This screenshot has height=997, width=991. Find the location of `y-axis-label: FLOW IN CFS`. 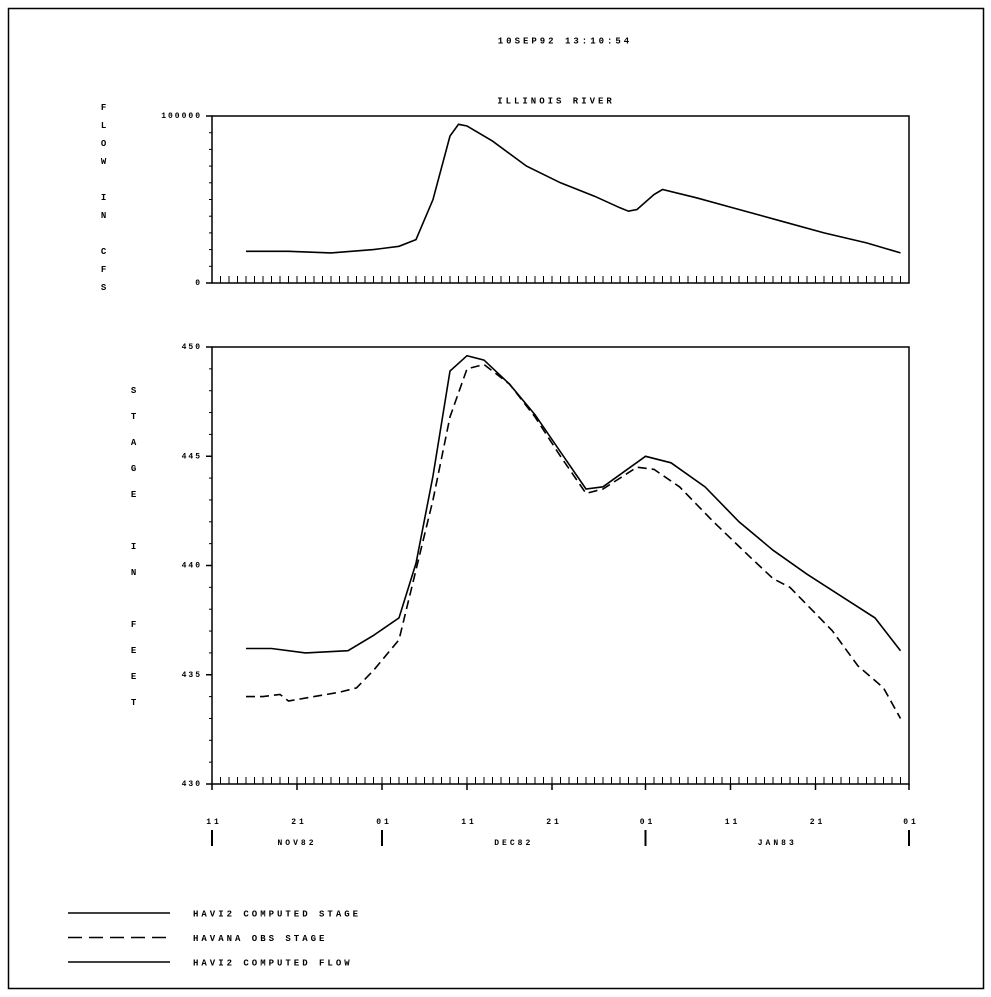

y-axis-label: FLOW IN CFS is located at coordinates (104, 202).